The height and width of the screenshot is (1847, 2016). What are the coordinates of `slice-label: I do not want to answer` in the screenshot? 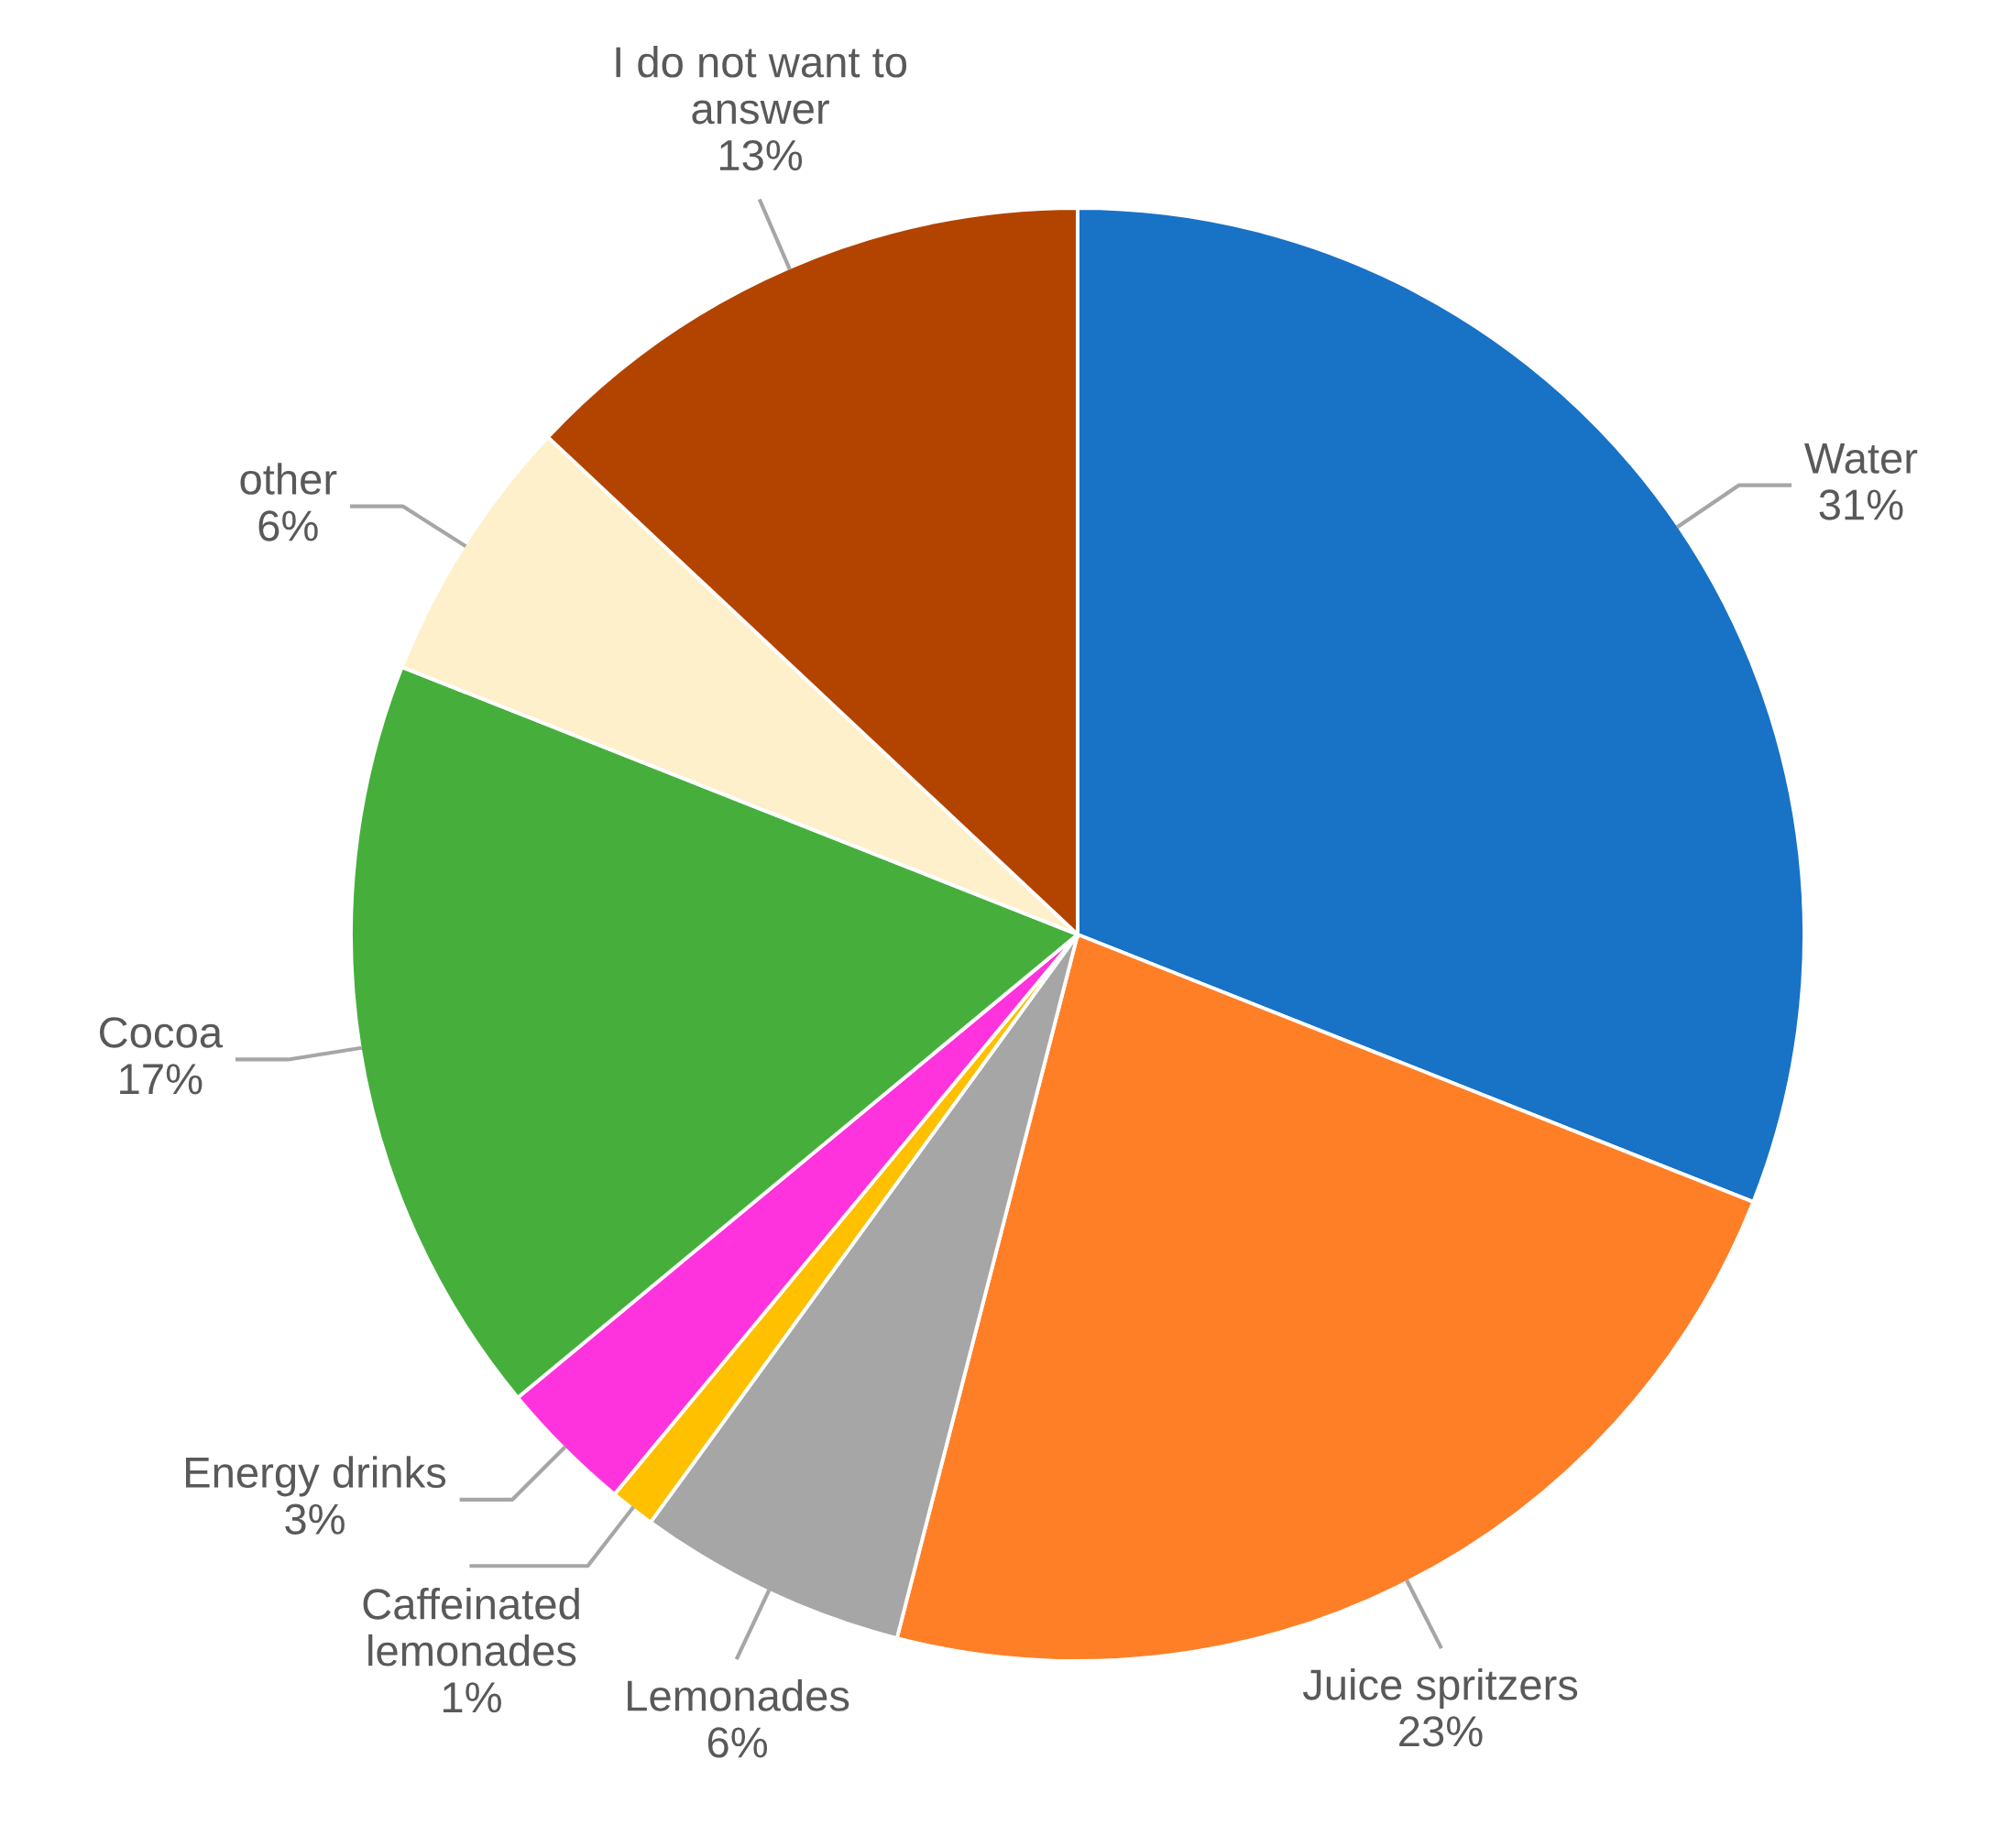 It's located at (761, 85).